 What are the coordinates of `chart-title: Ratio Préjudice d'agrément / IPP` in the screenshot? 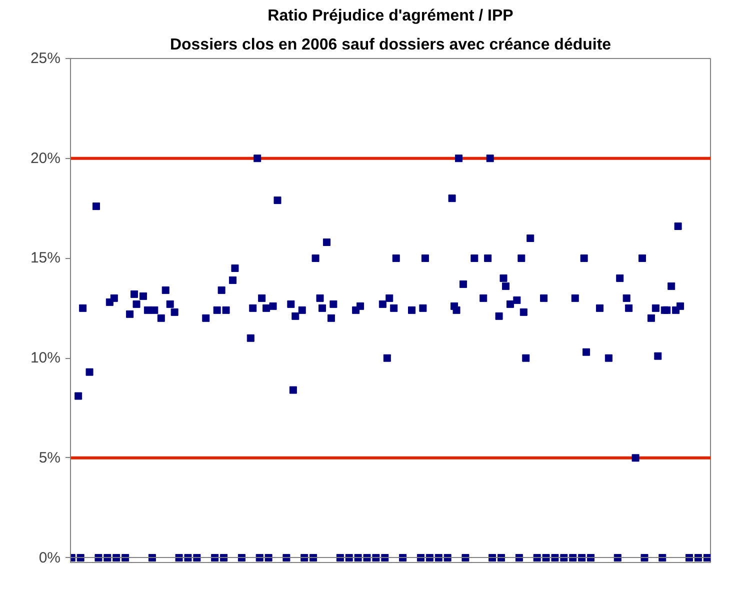 It's located at (391, 16).